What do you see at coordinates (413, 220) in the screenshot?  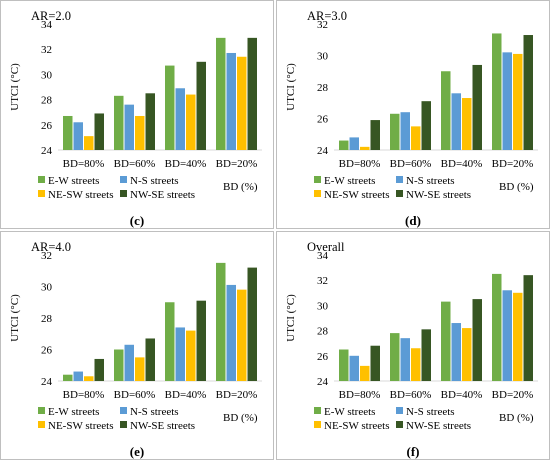 I see `panel-label: (d)` at bounding box center [413, 220].